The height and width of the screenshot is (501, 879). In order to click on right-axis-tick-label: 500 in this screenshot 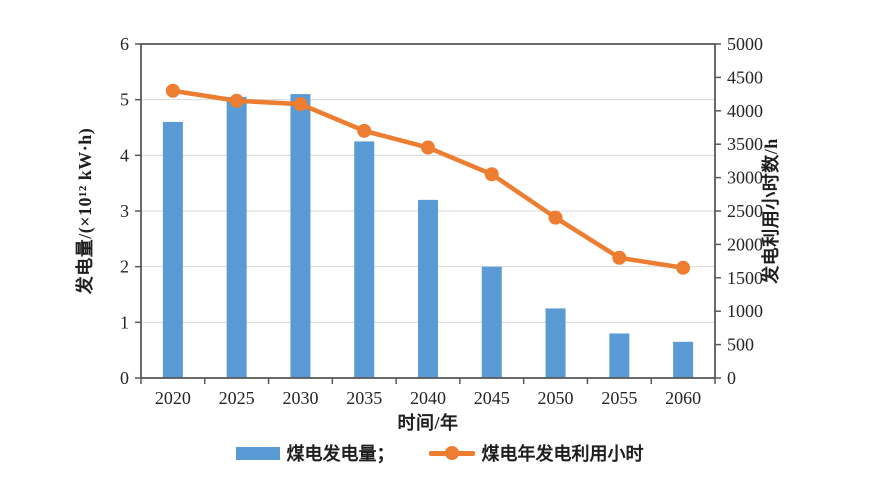, I will do `click(740, 345)`.